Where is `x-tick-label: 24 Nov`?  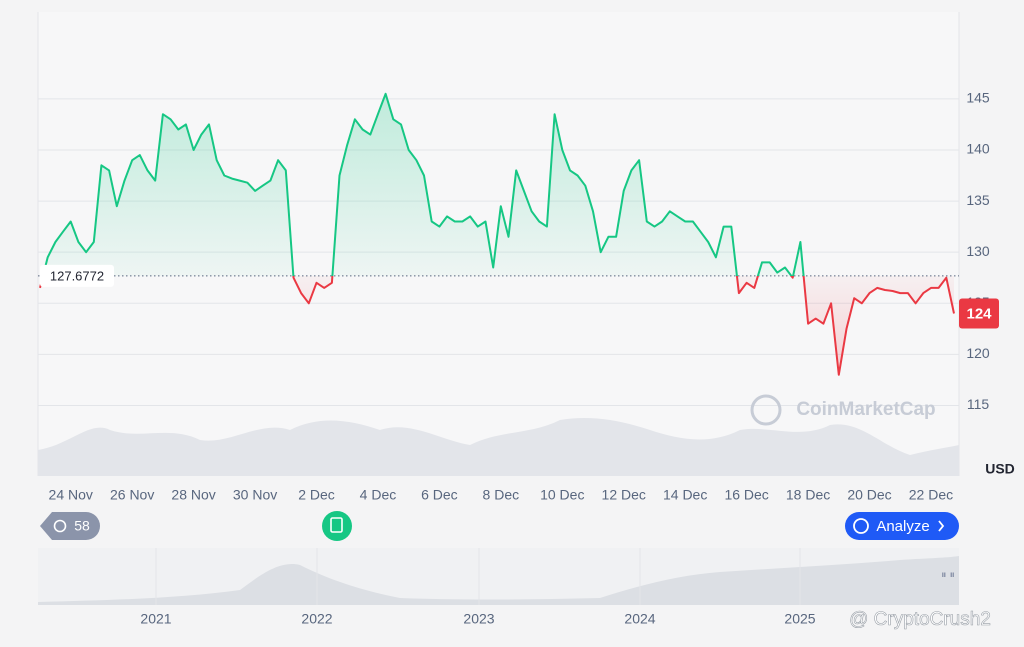 x-tick-label: 24 Nov is located at coordinates (71, 495).